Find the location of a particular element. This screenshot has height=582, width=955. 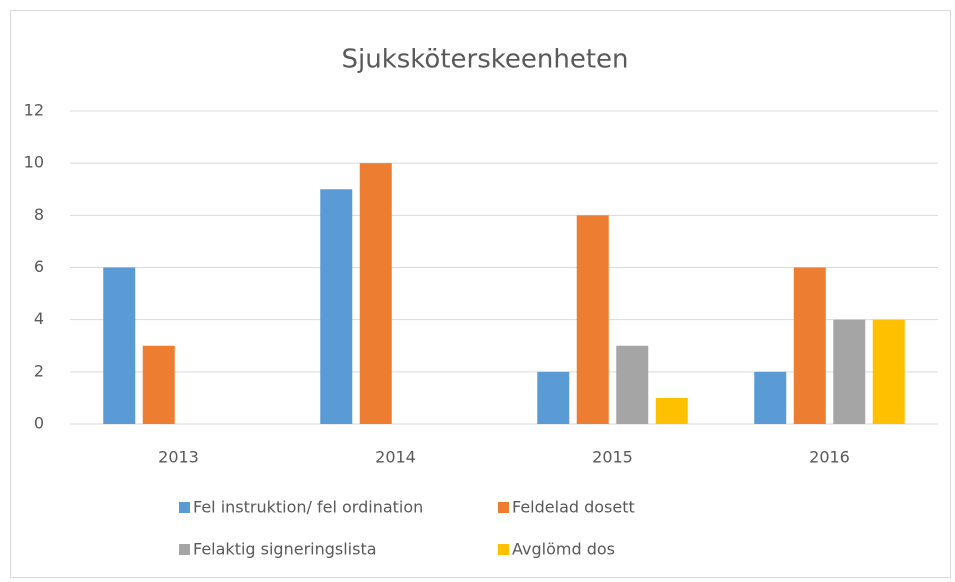

legend-label: Felaktig signeringslista is located at coordinates (285, 549).